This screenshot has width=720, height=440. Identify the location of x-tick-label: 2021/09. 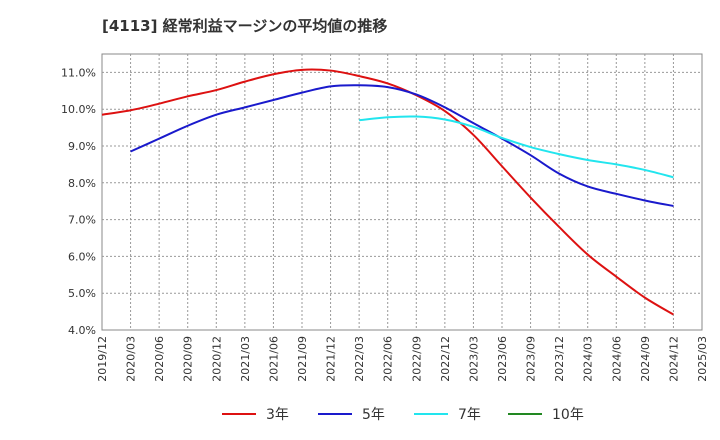
(302, 359).